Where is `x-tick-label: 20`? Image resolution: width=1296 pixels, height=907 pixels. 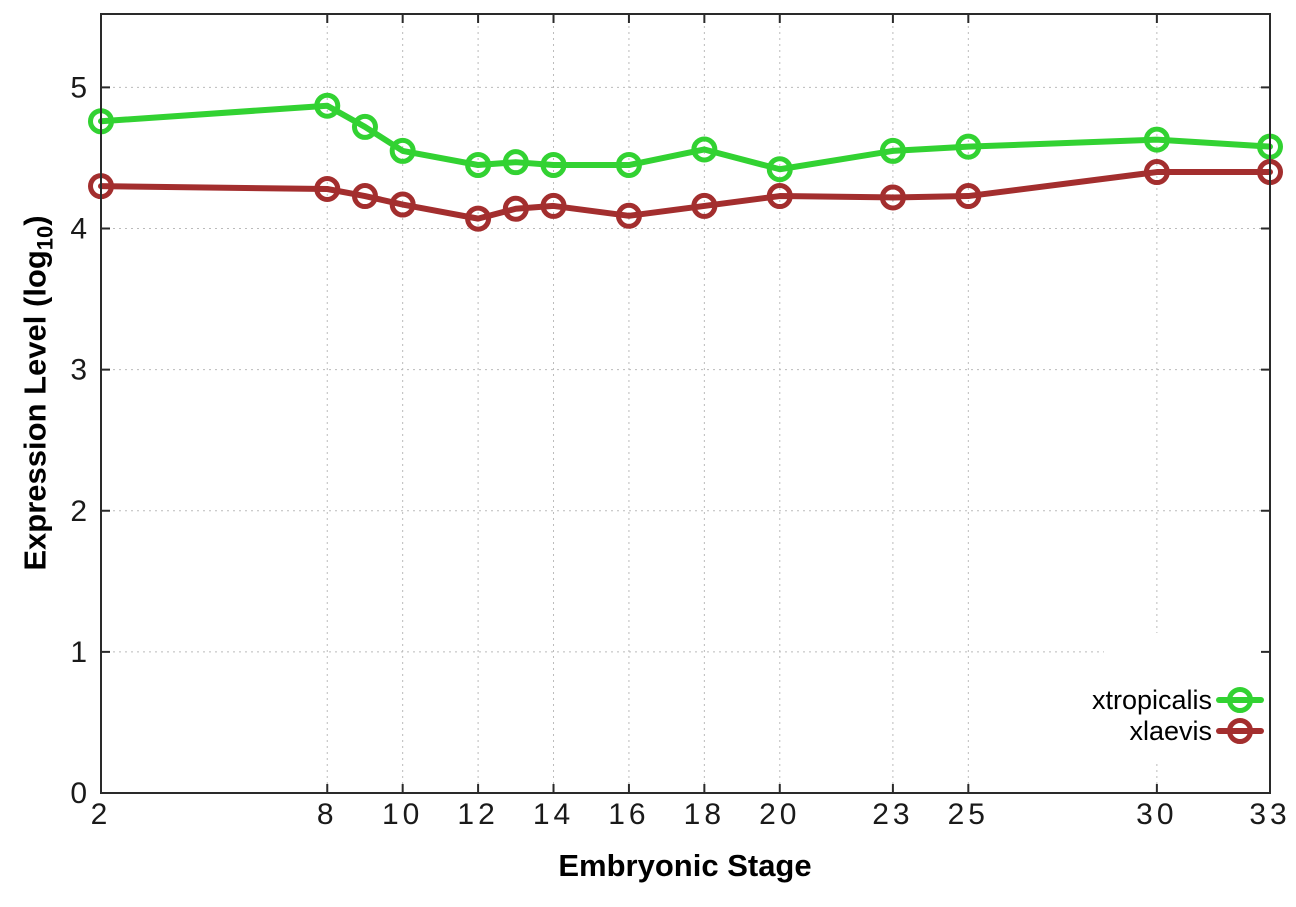
x-tick-label: 20 is located at coordinates (779, 814).